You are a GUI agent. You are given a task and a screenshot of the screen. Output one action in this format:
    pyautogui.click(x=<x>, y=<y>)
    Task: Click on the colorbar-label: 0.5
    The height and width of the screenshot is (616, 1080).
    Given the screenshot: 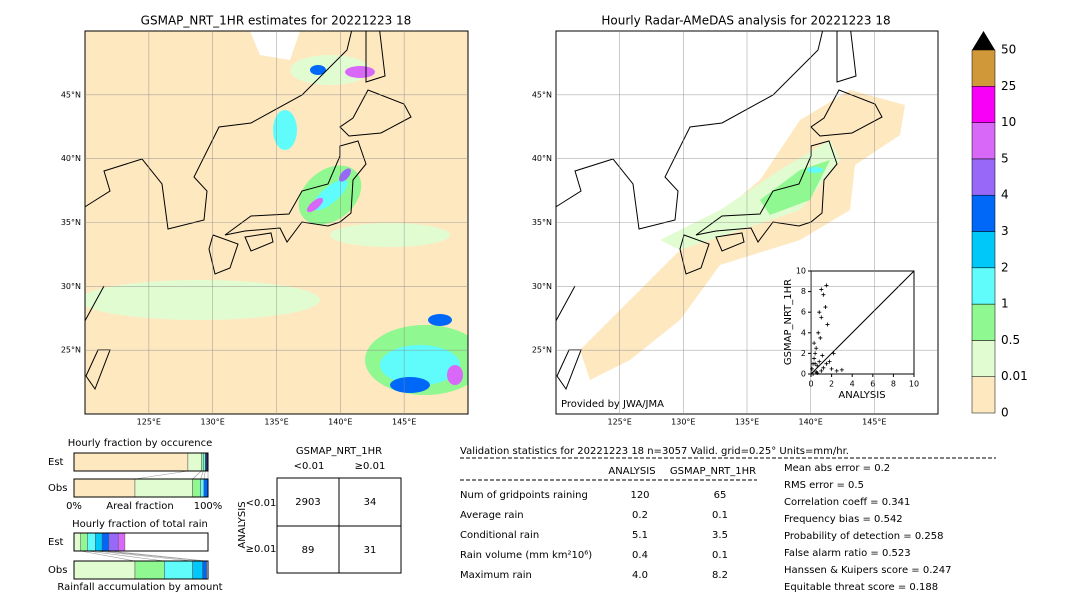 What is the action you would take?
    pyautogui.click(x=1010, y=340)
    